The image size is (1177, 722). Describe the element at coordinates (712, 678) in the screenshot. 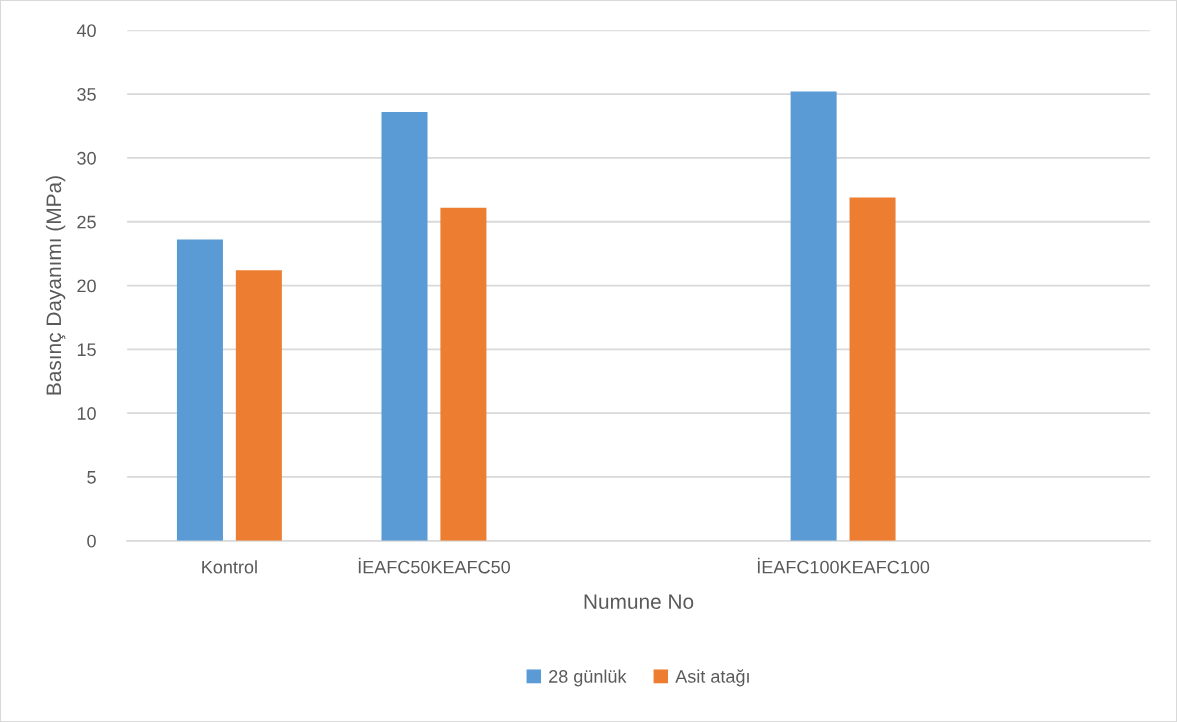

I see `legend-label: Asit atağı` at that location.